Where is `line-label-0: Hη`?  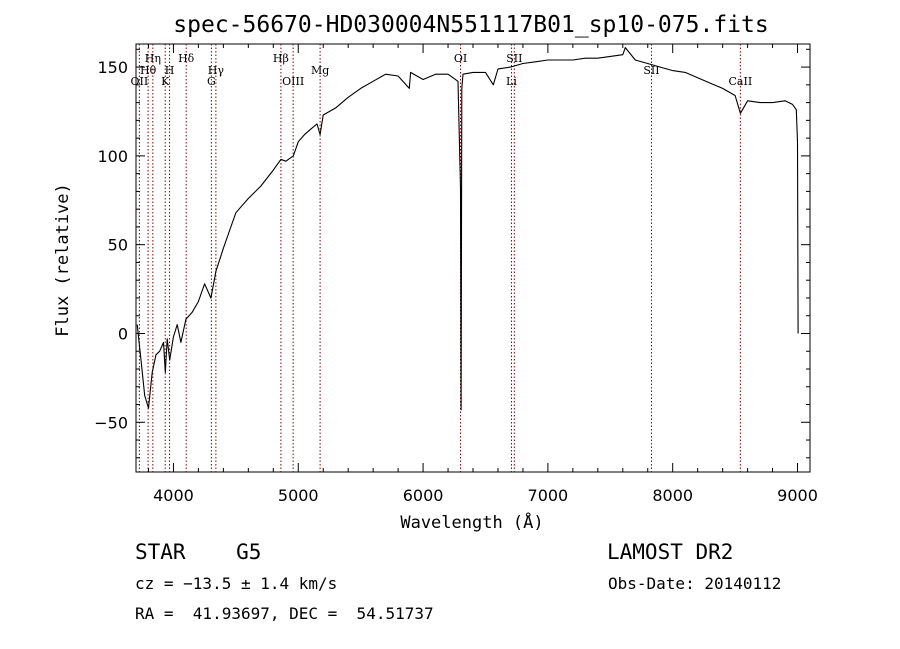 line-label-0: Hη is located at coordinates (153, 58).